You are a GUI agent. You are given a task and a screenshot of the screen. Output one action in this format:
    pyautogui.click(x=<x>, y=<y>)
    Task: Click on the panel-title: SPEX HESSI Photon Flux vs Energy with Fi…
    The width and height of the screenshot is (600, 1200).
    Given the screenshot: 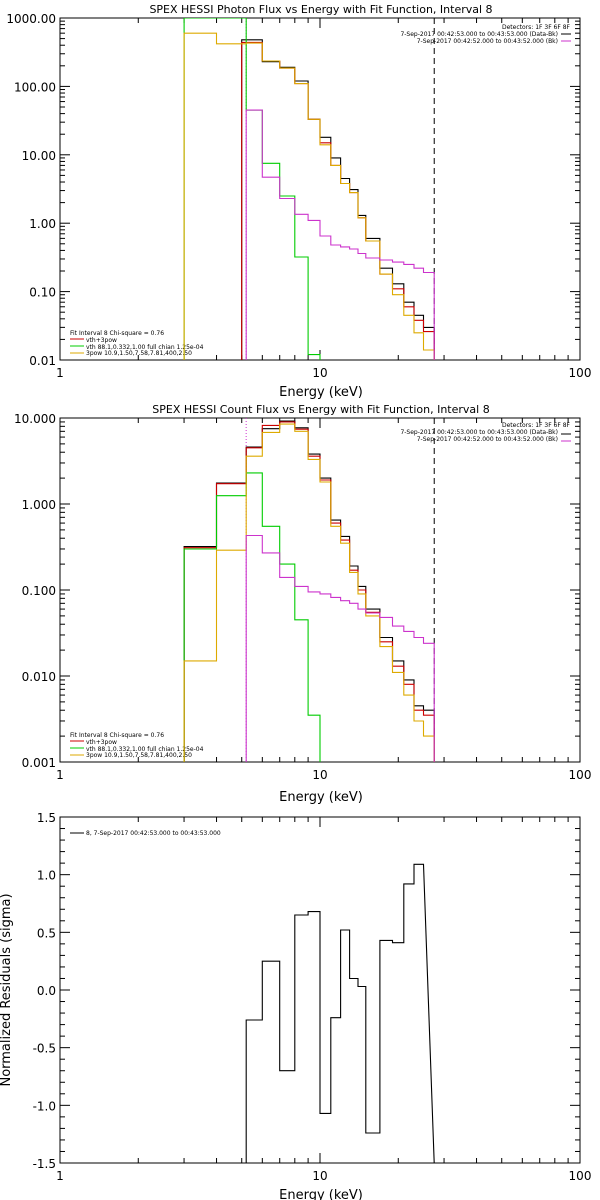 What is the action you would take?
    pyautogui.click(x=320, y=9)
    